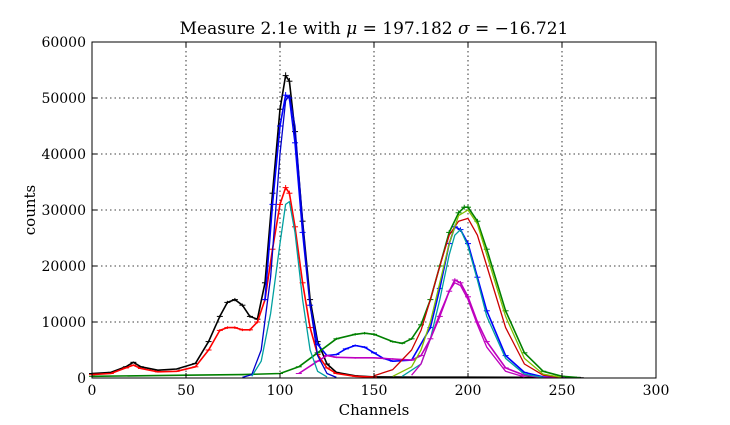 The height and width of the screenshot is (425, 730). What do you see at coordinates (562, 391) in the screenshot?
I see `x-tick-label: 250` at bounding box center [562, 391].